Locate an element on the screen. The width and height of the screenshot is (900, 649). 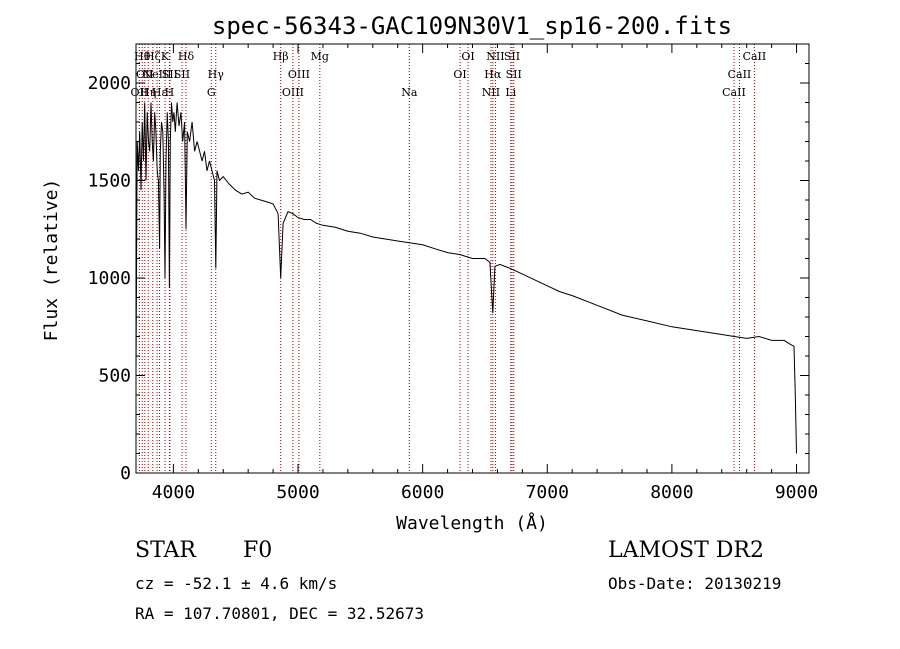
line-label-13: Hγ is located at coordinates (216, 74).